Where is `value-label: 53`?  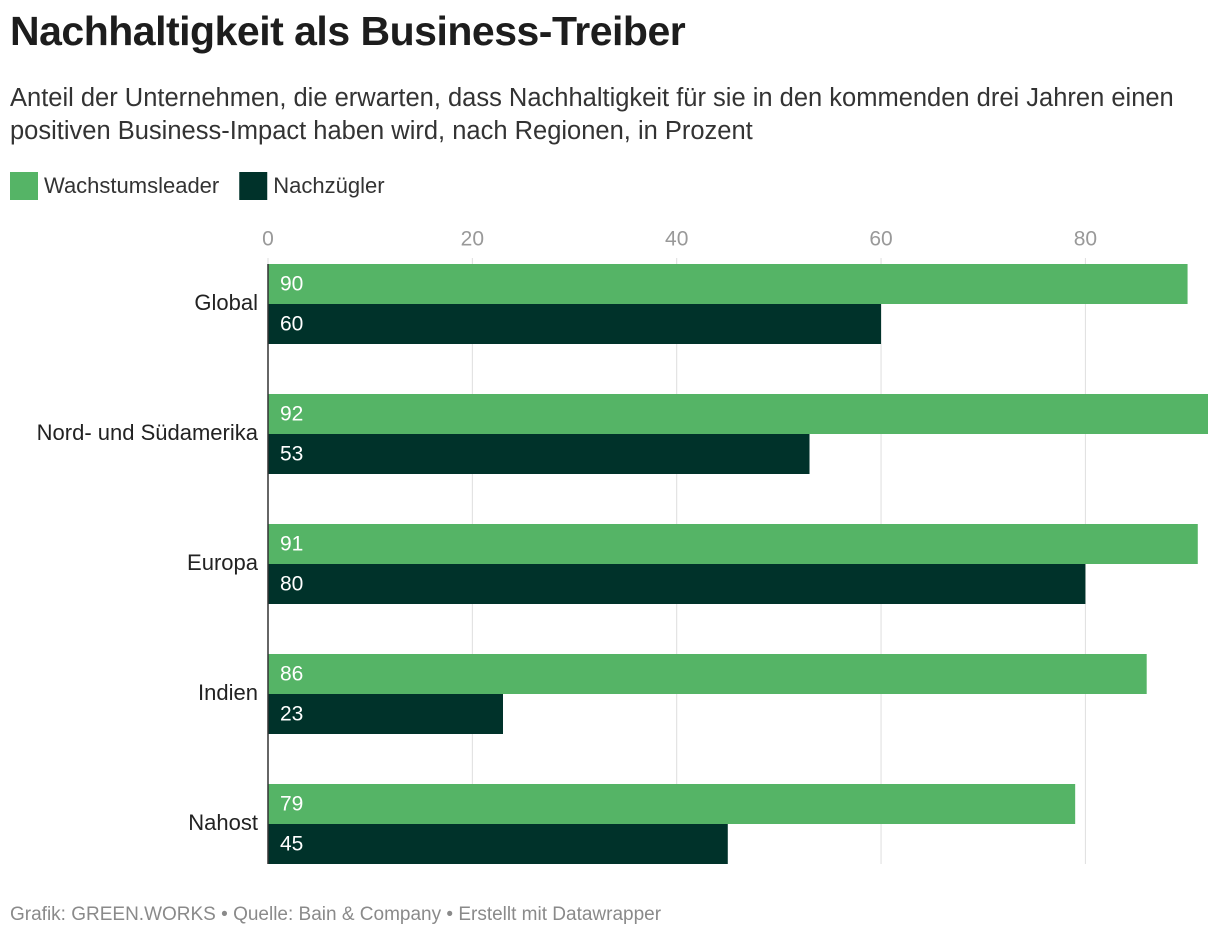
value-label: 53 is located at coordinates (291, 454).